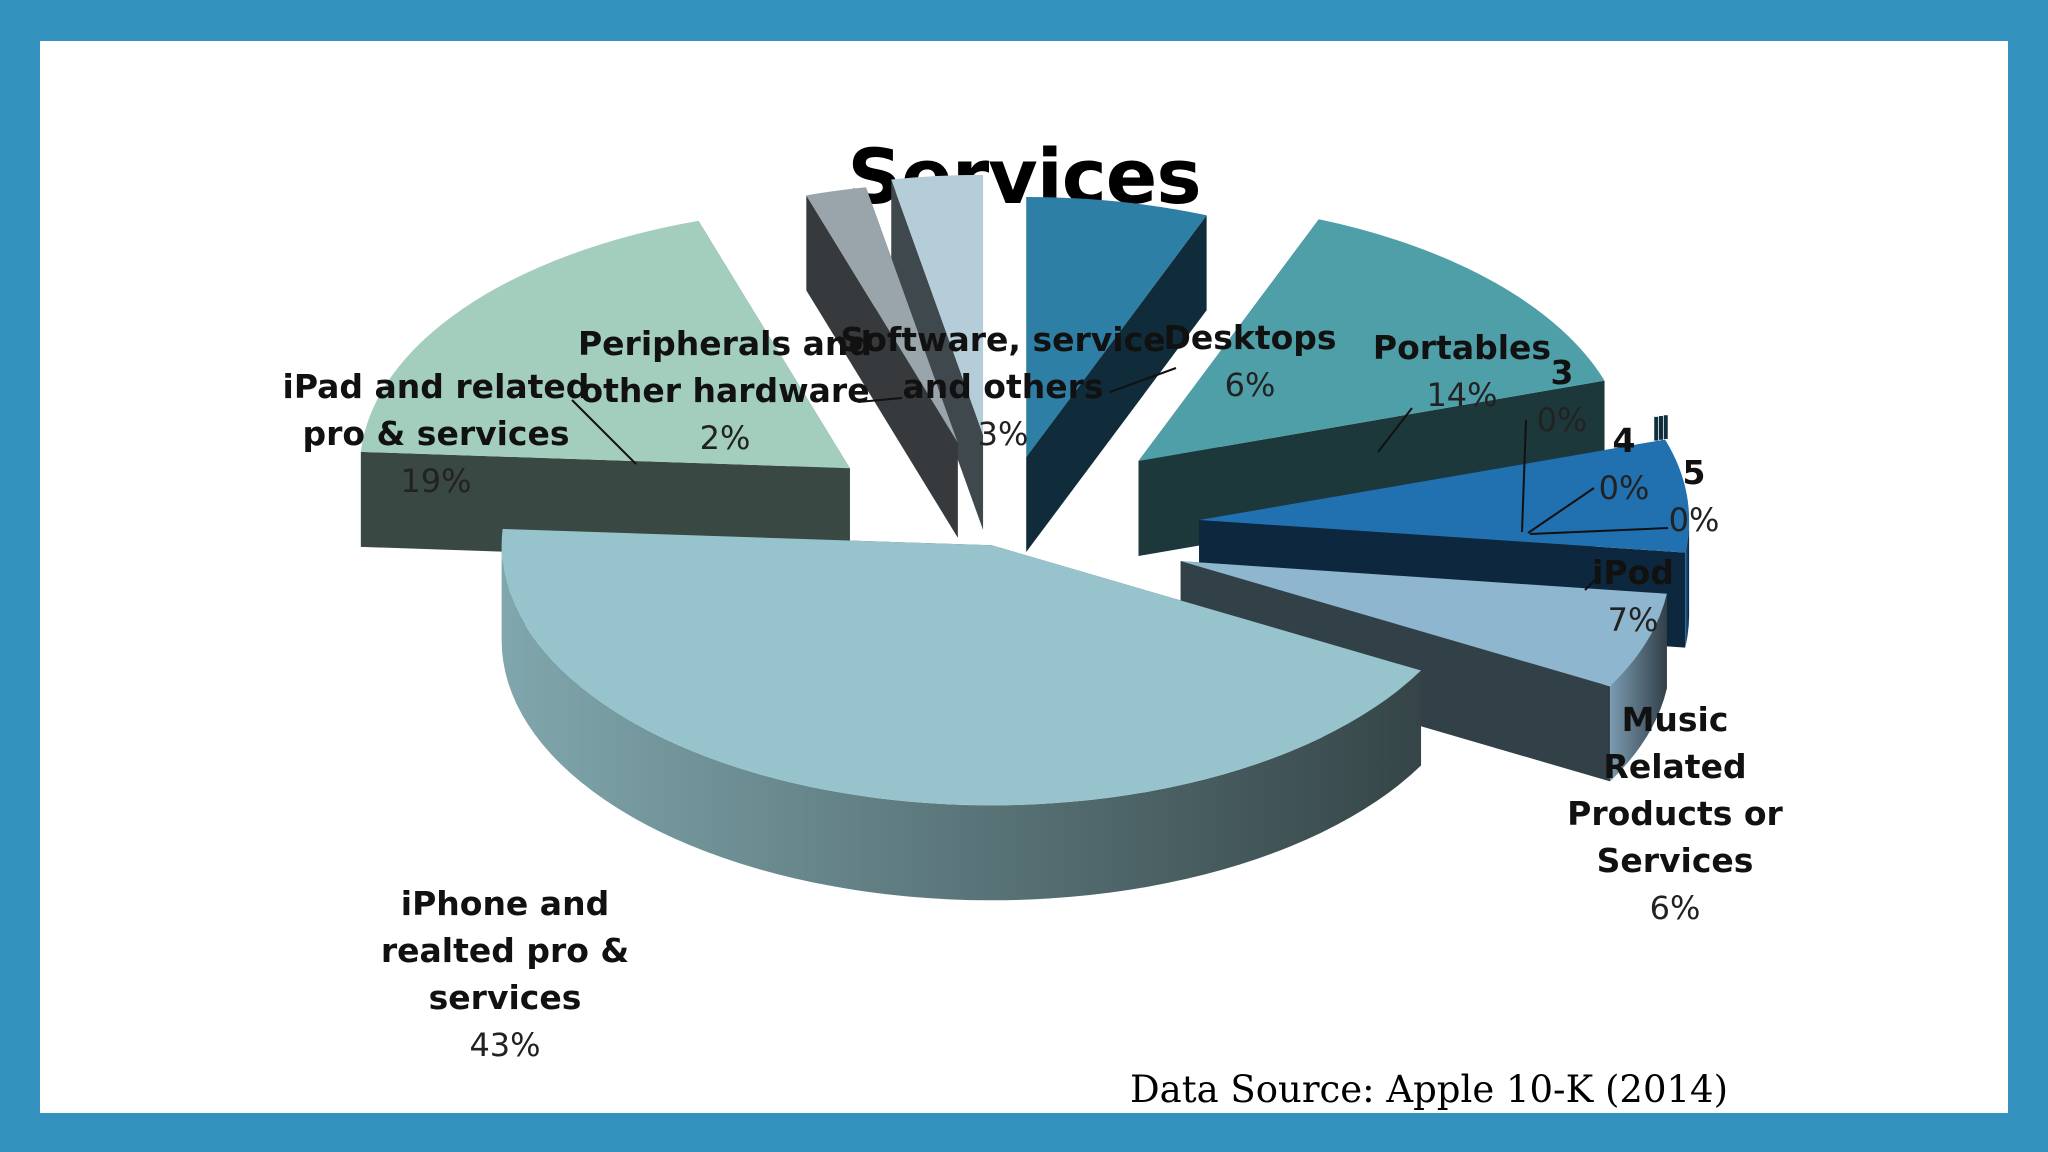 Image resolution: width=2048 pixels, height=1152 pixels. I want to click on slice-value-1: 14%, so click(1461, 395).